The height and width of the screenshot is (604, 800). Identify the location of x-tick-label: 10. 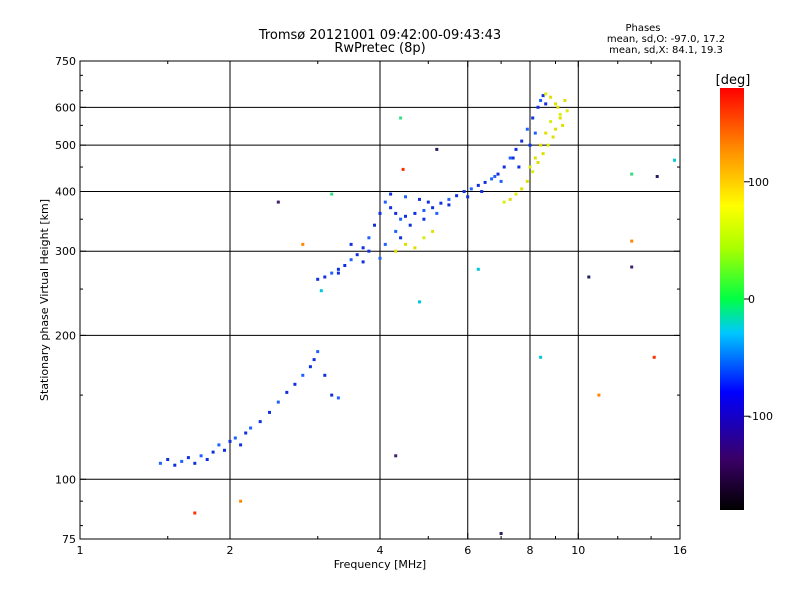
(578, 550).